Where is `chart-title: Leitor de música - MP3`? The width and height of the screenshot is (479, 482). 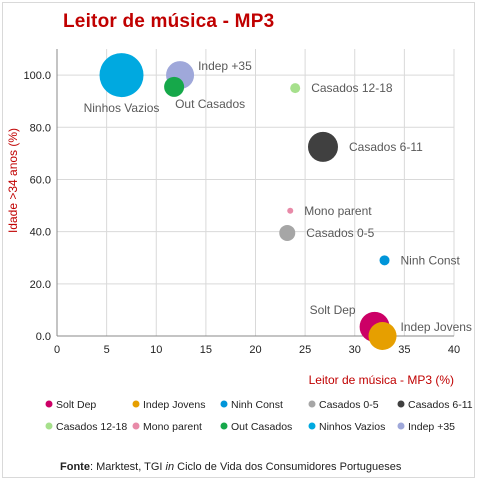
chart-title: Leitor de música - MP3 is located at coordinates (169, 21).